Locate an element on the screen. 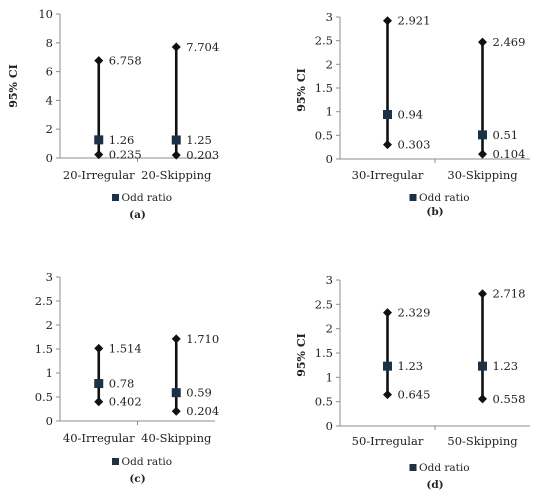 Image resolution: width=550 pixels, height=494 pixels. upper-bound-label: 2.329 is located at coordinates (414, 313).